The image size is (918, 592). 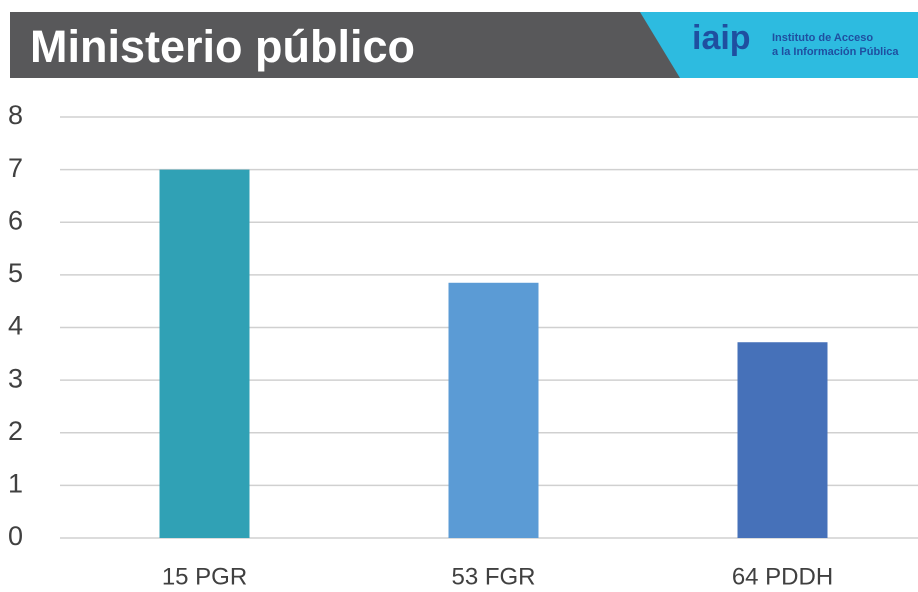 What do you see at coordinates (721, 38) in the screenshot?
I see `logo-mark: iaip` at bounding box center [721, 38].